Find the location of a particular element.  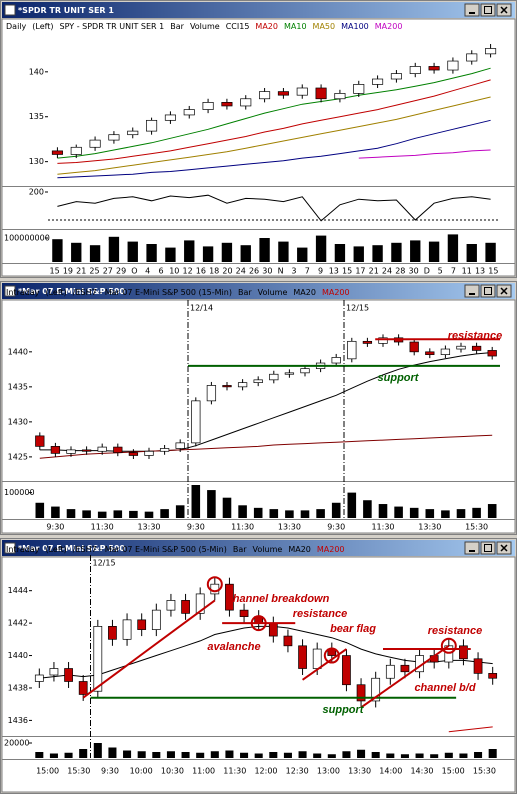

x-tick-label: 10:30 is located at coordinates (172, 771).